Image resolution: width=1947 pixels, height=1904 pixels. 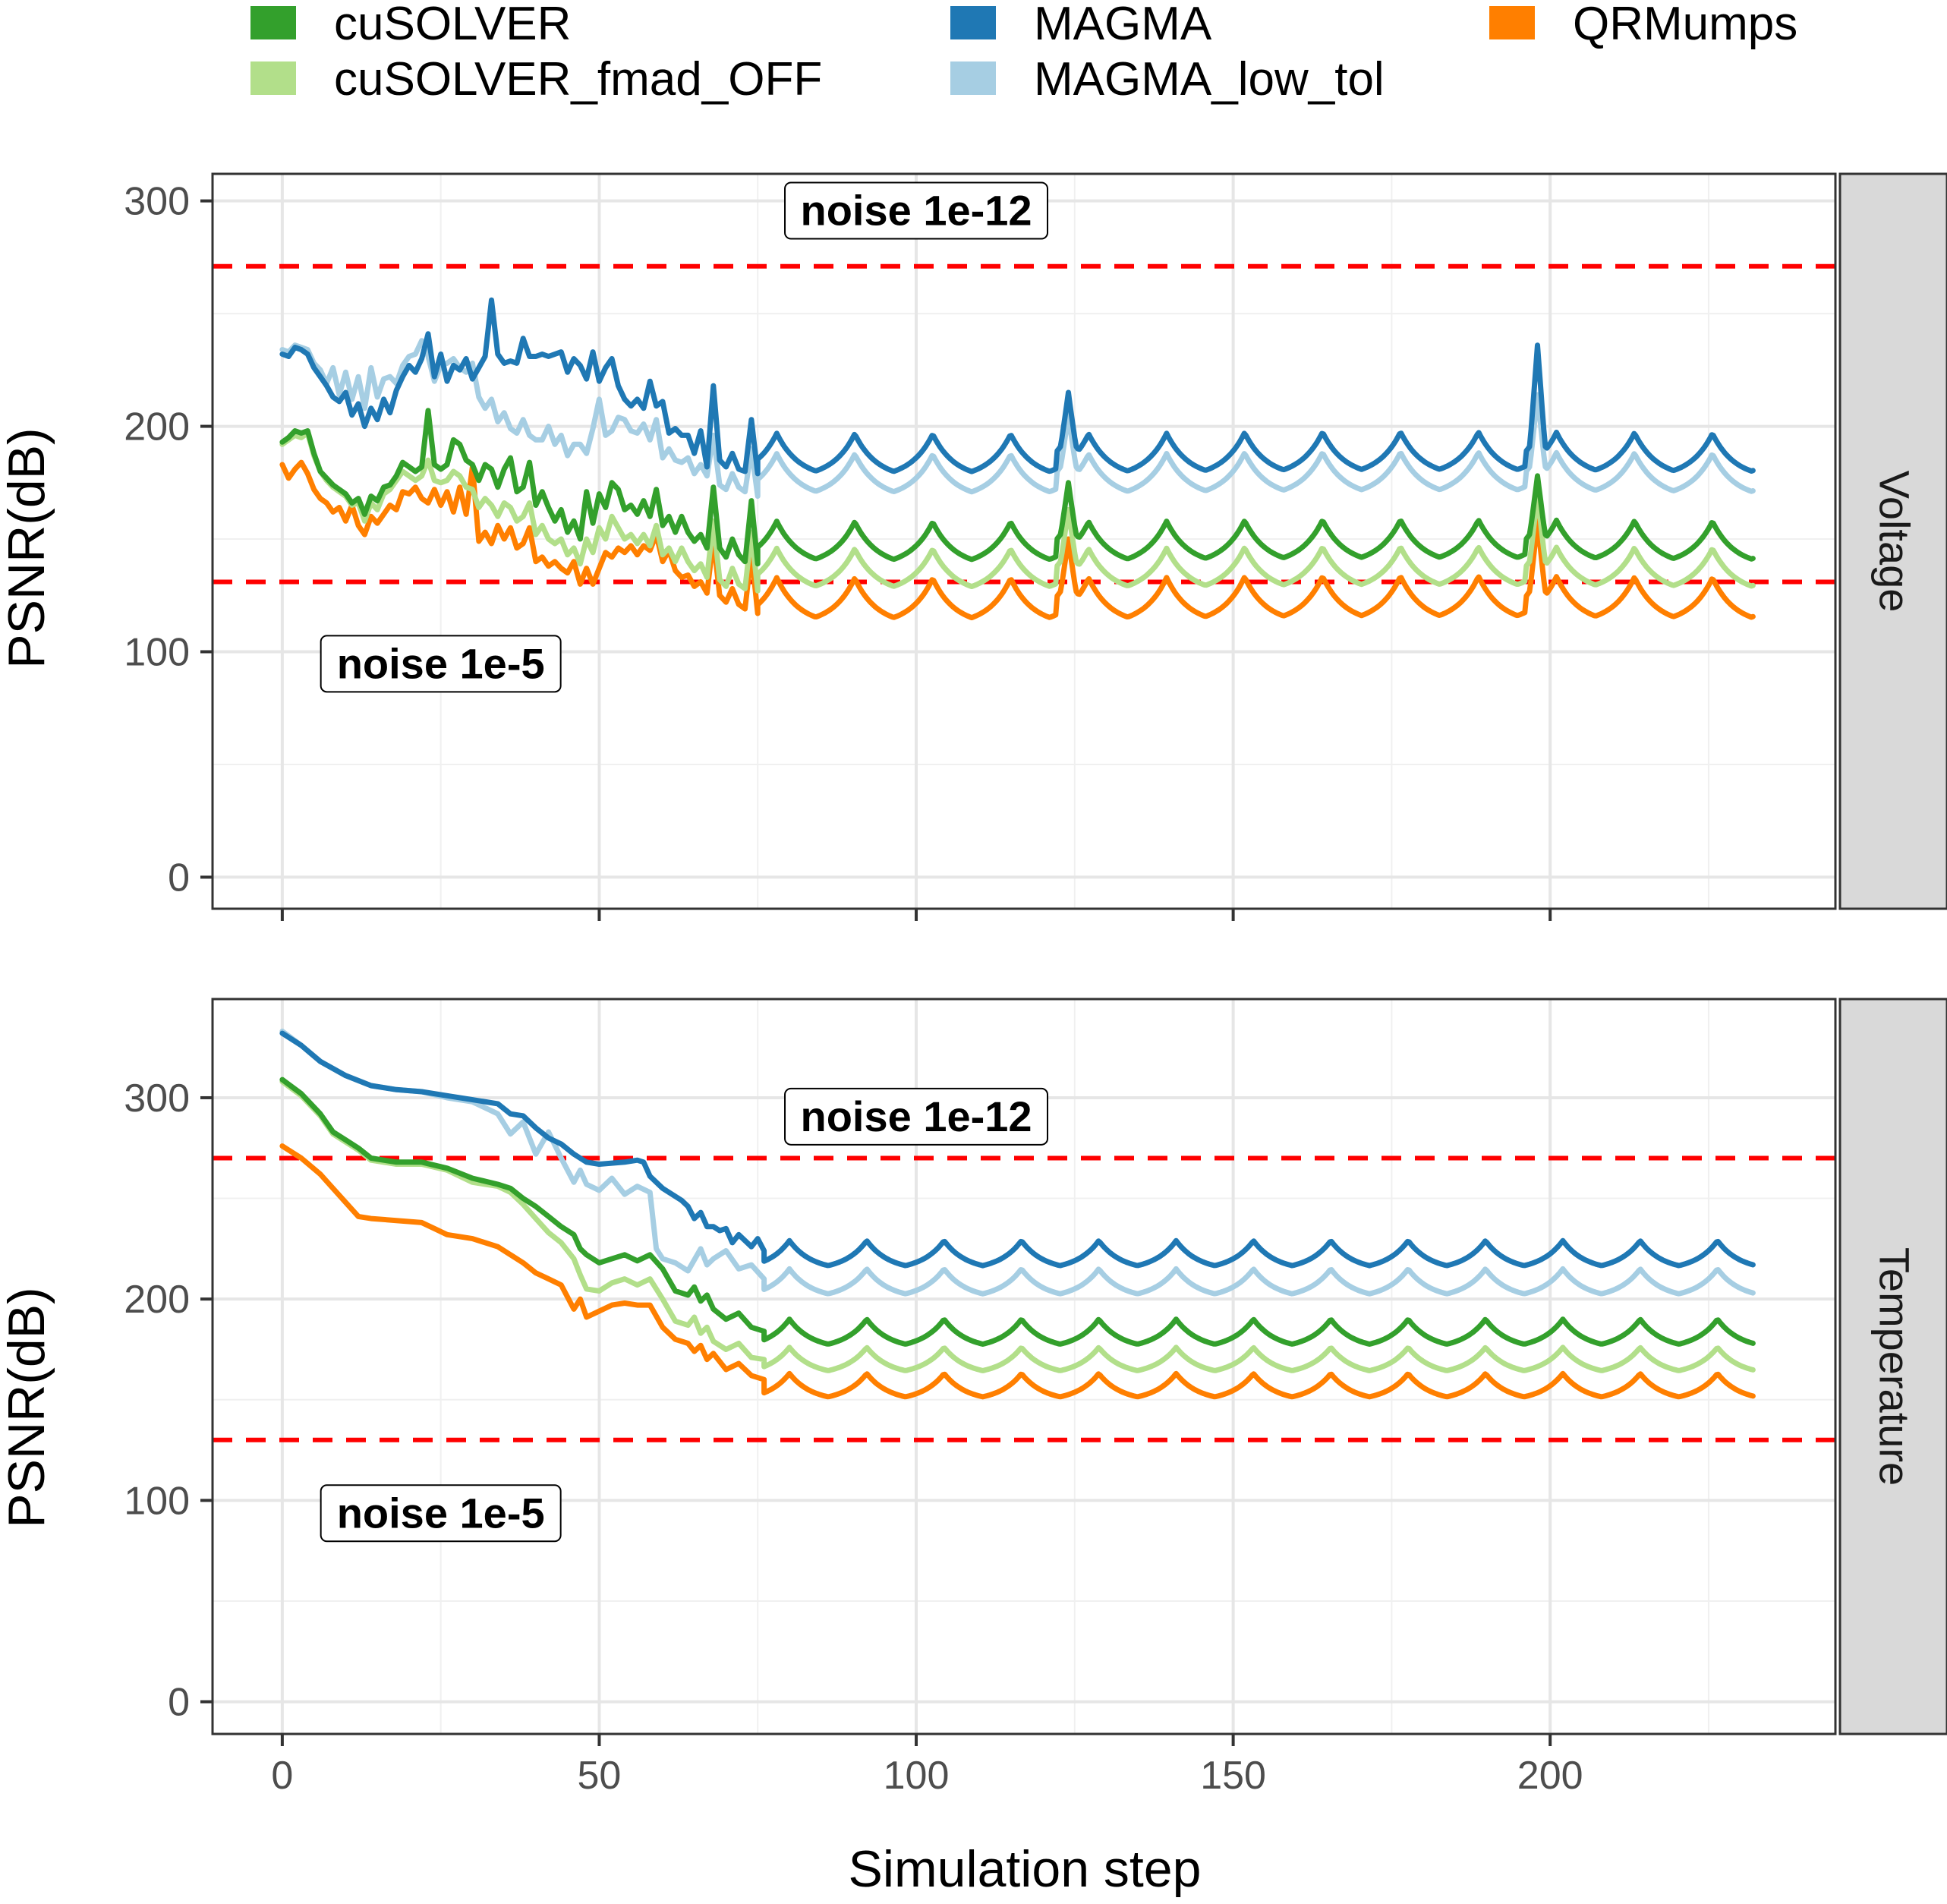 What do you see at coordinates (1123, 25) in the screenshot?
I see `legend-label-magma: MAGMA` at bounding box center [1123, 25].